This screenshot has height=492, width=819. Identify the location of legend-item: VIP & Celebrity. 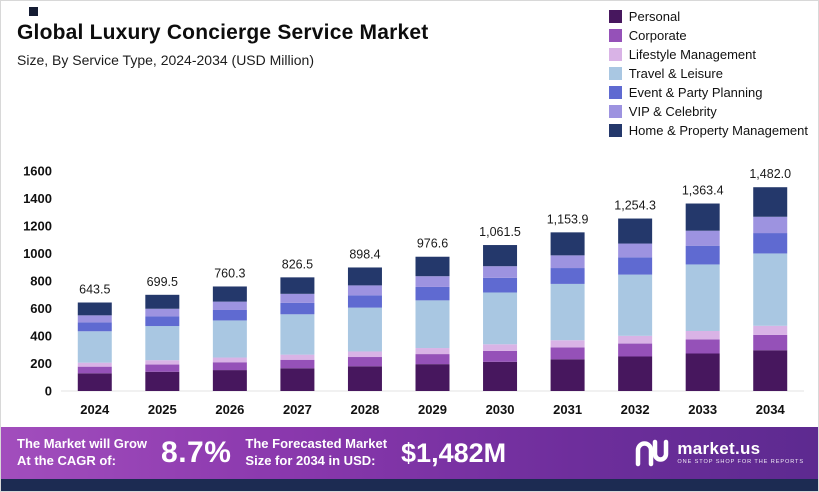
(708, 111).